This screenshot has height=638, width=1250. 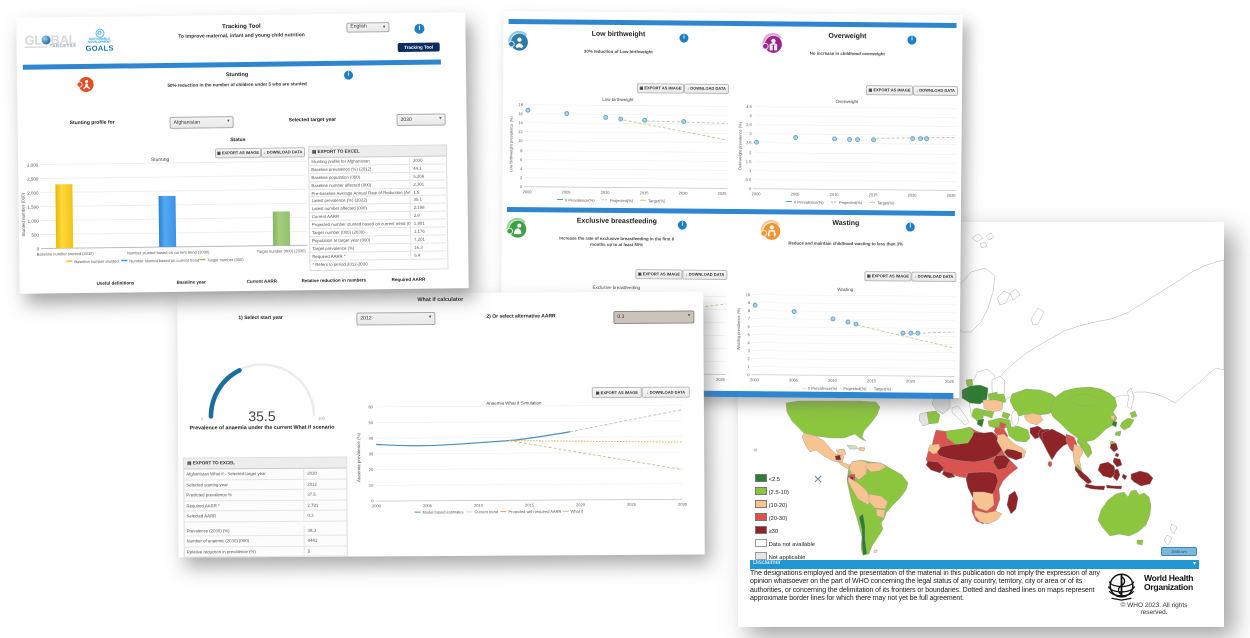 I want to click on svg-text: What if, so click(x=576, y=511).